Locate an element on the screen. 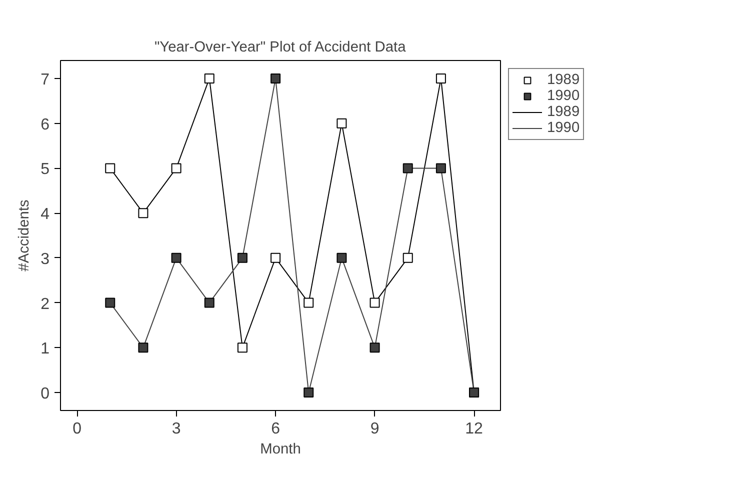 This screenshot has width=733, height=502. x-tick-label: 0 is located at coordinates (77, 429).